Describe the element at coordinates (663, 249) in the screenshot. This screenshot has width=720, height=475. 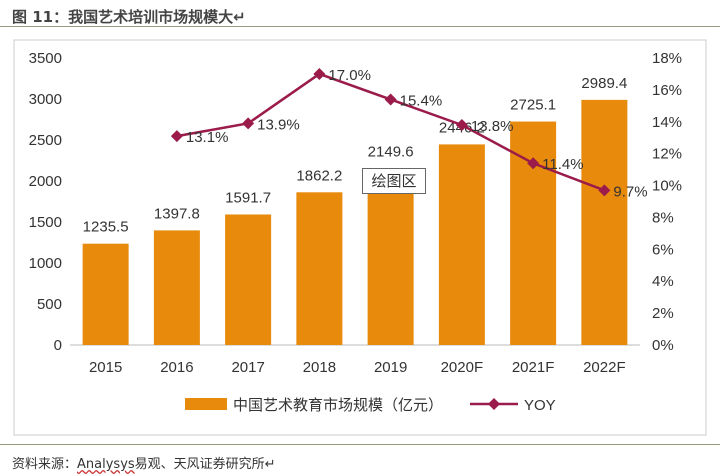
I see `y2-tick-label: 6%` at that location.